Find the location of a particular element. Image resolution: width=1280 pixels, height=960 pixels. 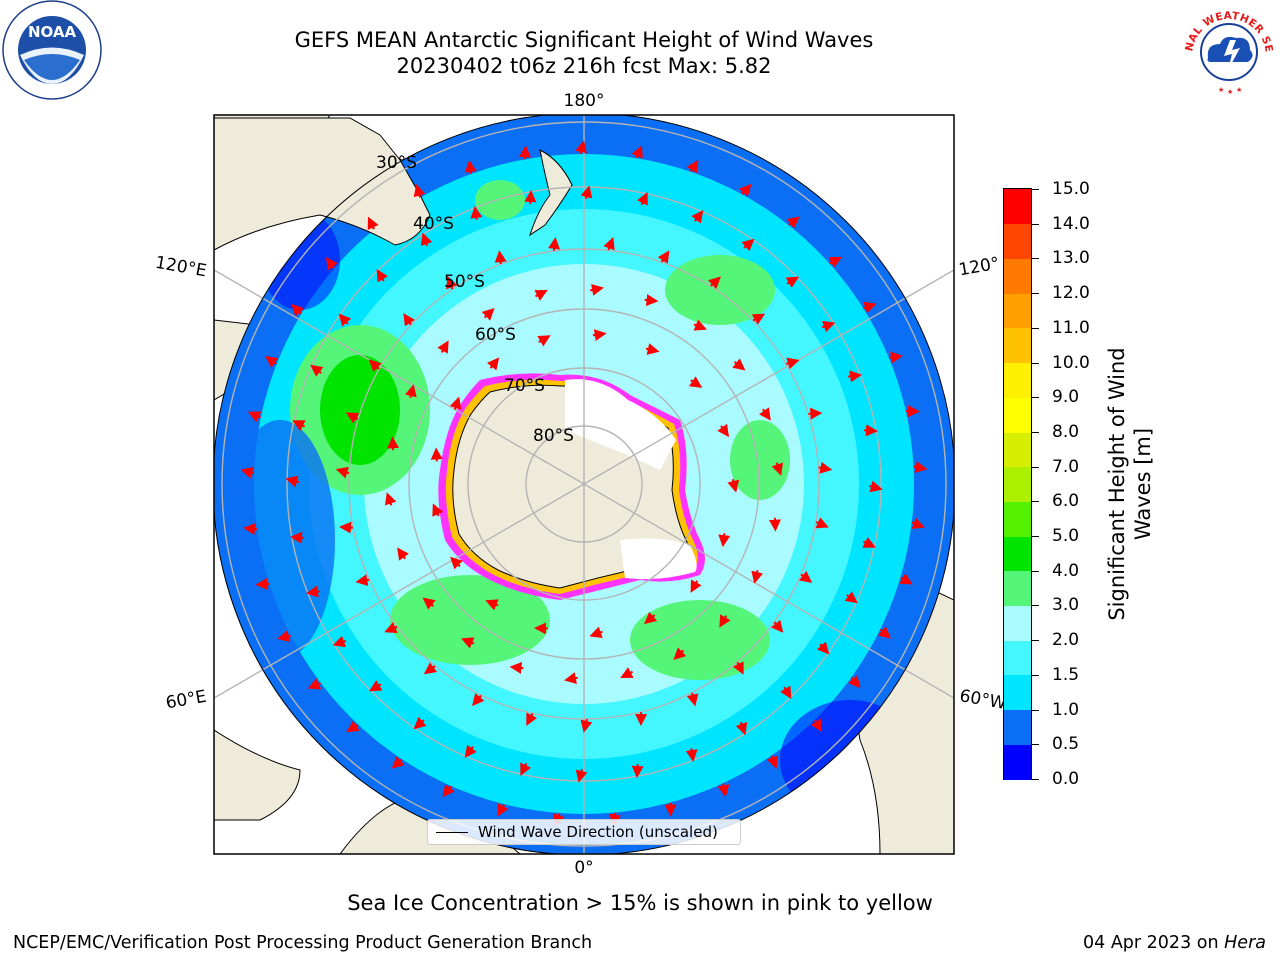

wave-patch-tasman is located at coordinates (500, 200).